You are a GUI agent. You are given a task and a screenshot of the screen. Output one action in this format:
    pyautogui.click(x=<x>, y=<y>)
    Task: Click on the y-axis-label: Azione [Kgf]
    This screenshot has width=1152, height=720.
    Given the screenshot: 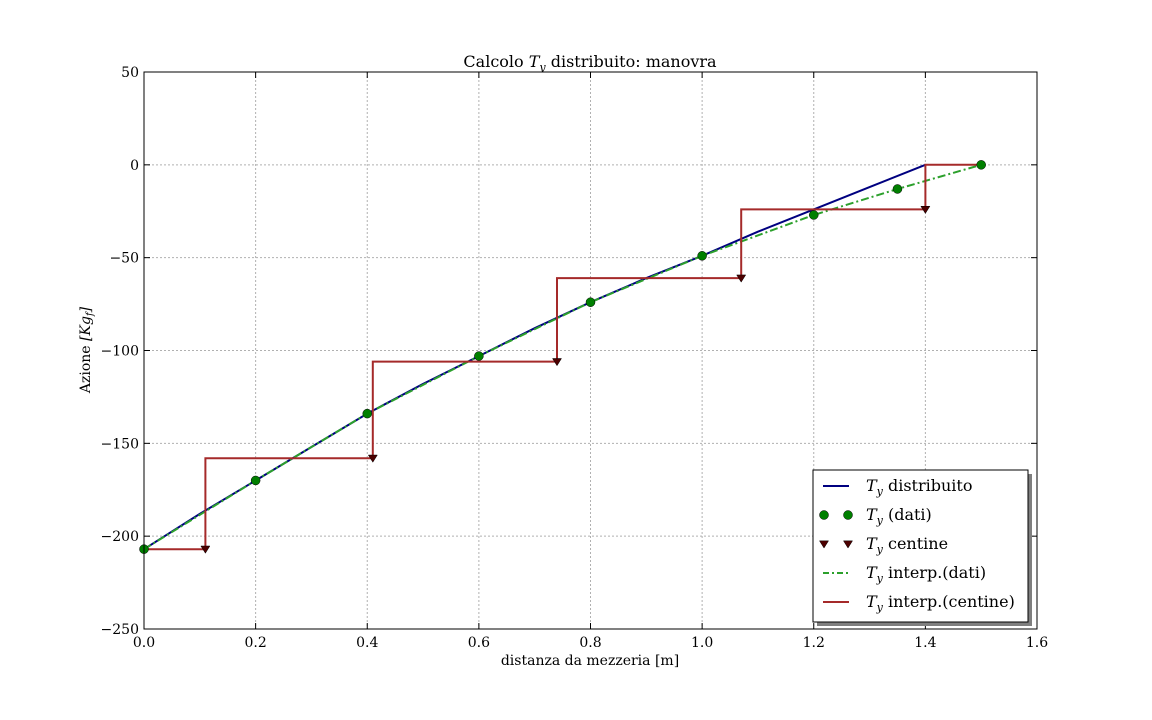 What is the action you would take?
    pyautogui.click(x=87, y=350)
    